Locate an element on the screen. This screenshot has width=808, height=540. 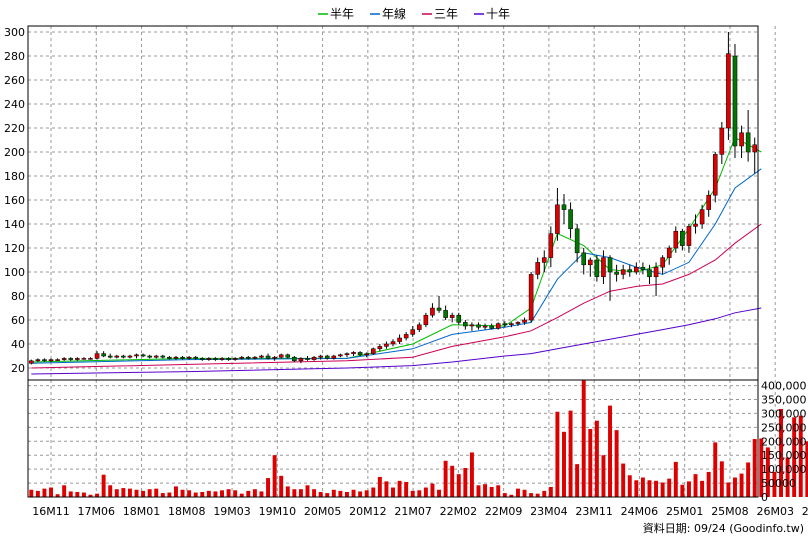
legend-item: 半年 is located at coordinates (336, 14).